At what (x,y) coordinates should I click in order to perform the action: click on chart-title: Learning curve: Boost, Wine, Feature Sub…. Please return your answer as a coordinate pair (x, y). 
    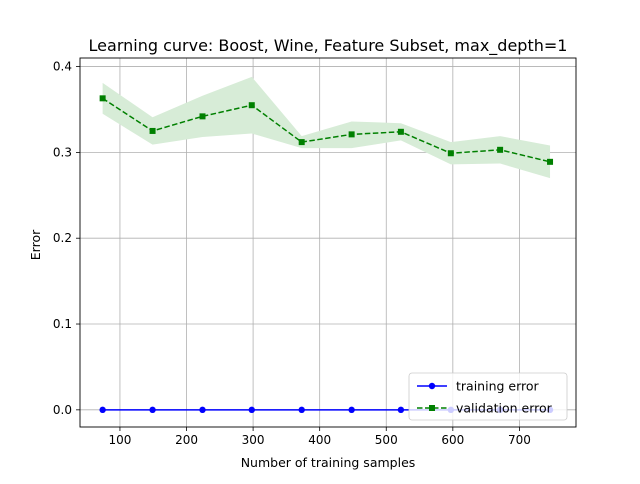
    Looking at the image, I should click on (328, 46).